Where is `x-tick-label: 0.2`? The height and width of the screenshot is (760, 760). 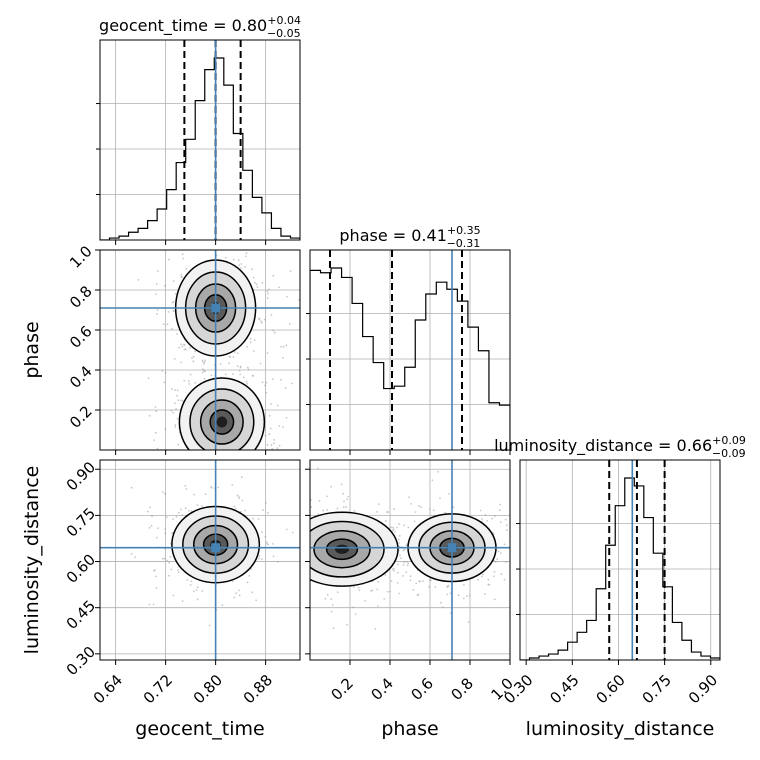
x-tick-label: 0.2 is located at coordinates (342, 689).